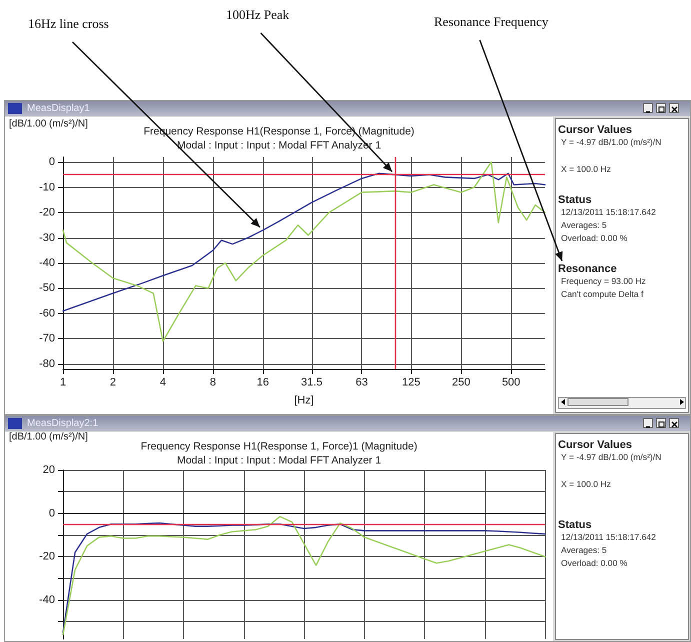 The width and height of the screenshot is (691, 642). I want to click on x-tick-label: 4, so click(163, 382).